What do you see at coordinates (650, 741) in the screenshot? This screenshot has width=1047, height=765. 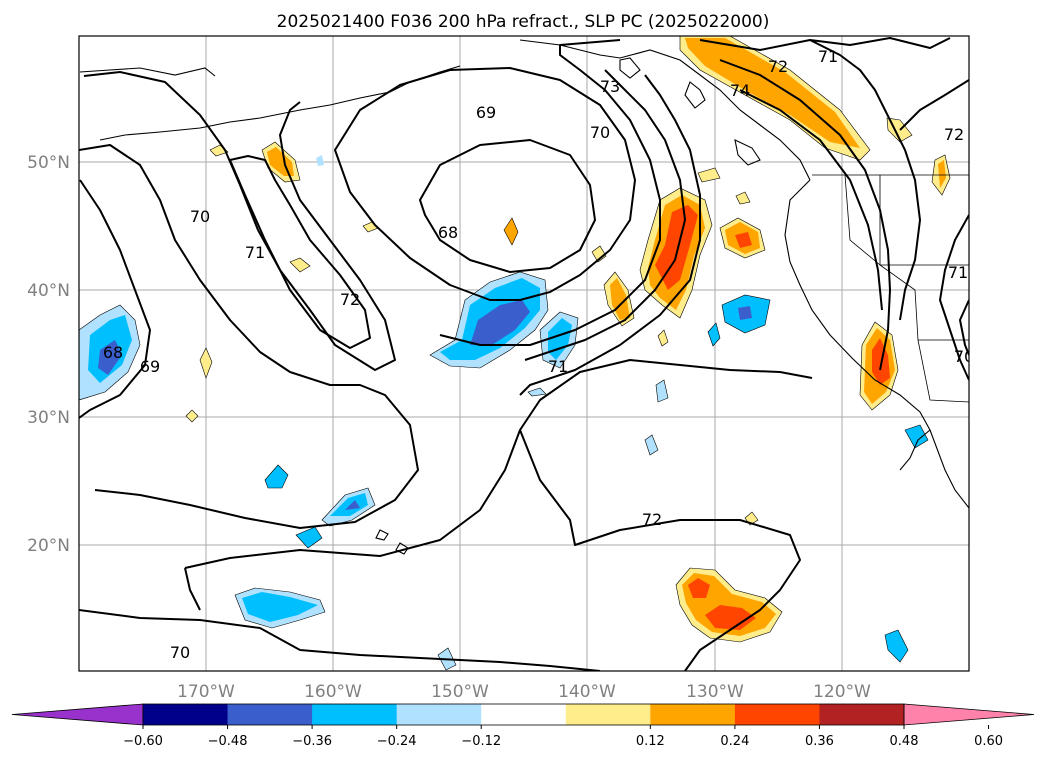 I see `colorbar-tick-label: 0.12` at bounding box center [650, 741].